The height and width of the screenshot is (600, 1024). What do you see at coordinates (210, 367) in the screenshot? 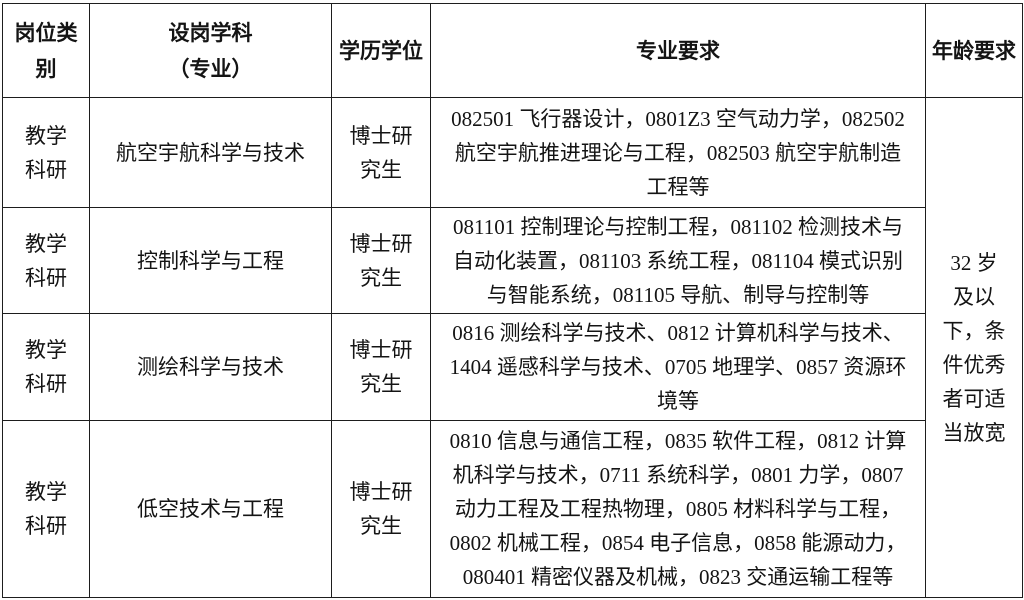
I see `cell-discipline: 测绘科学与技术` at bounding box center [210, 367].